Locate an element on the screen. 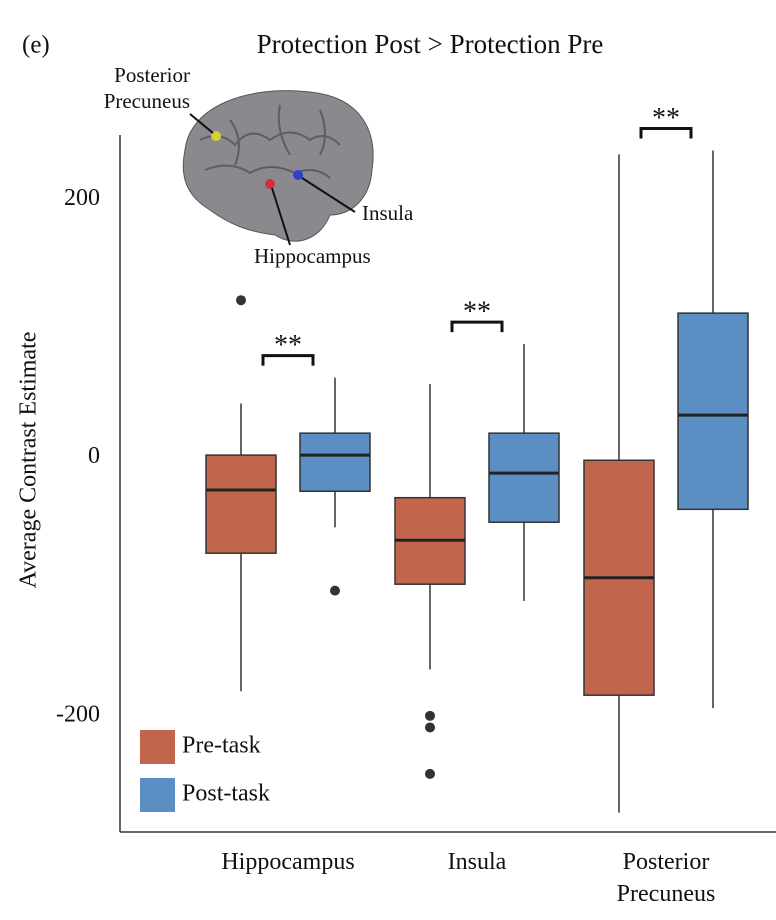  inset-label: Insula is located at coordinates (388, 213).